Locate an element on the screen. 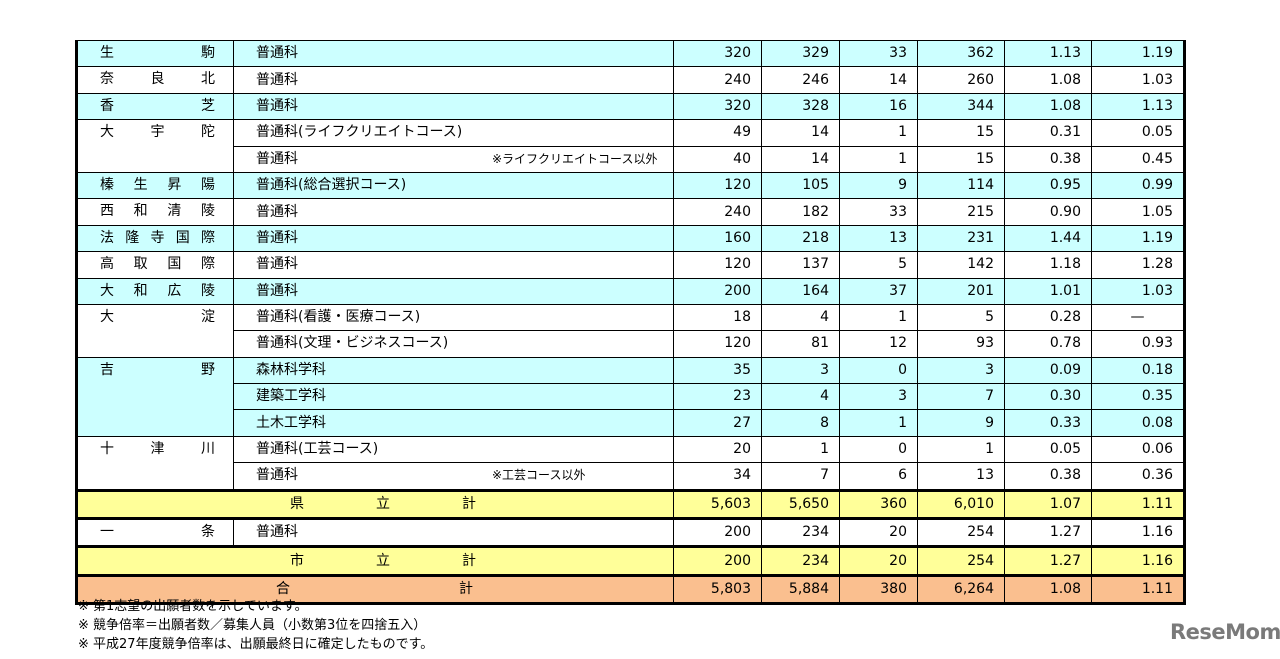 The image size is (1280, 659). value-cell: 0.08 is located at coordinates (1138, 423).